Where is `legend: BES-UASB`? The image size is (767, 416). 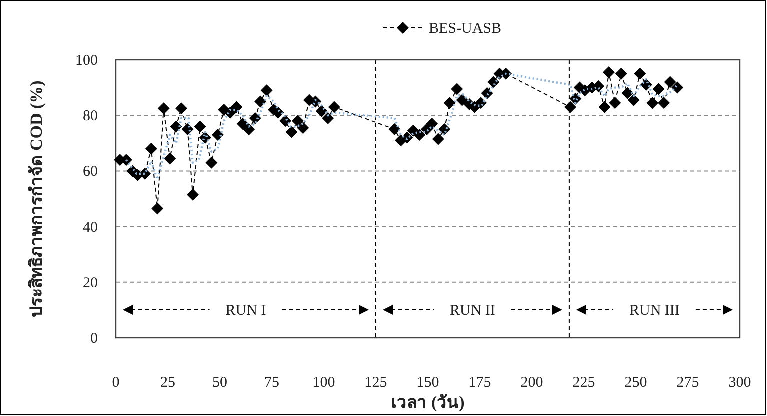 legend: BES-UASB is located at coordinates (442, 29).